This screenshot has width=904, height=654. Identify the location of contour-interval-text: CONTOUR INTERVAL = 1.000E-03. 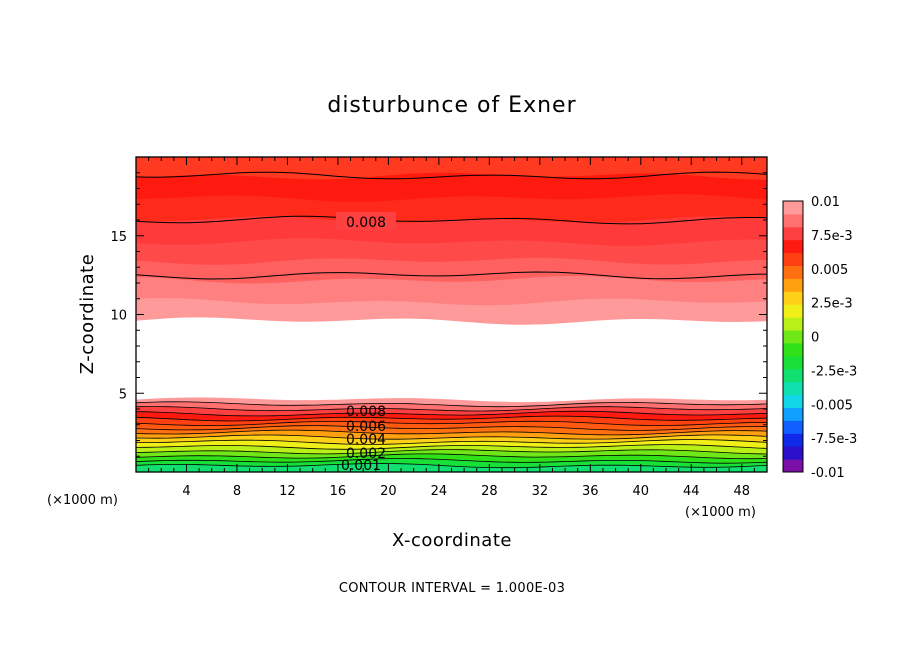
(452, 588).